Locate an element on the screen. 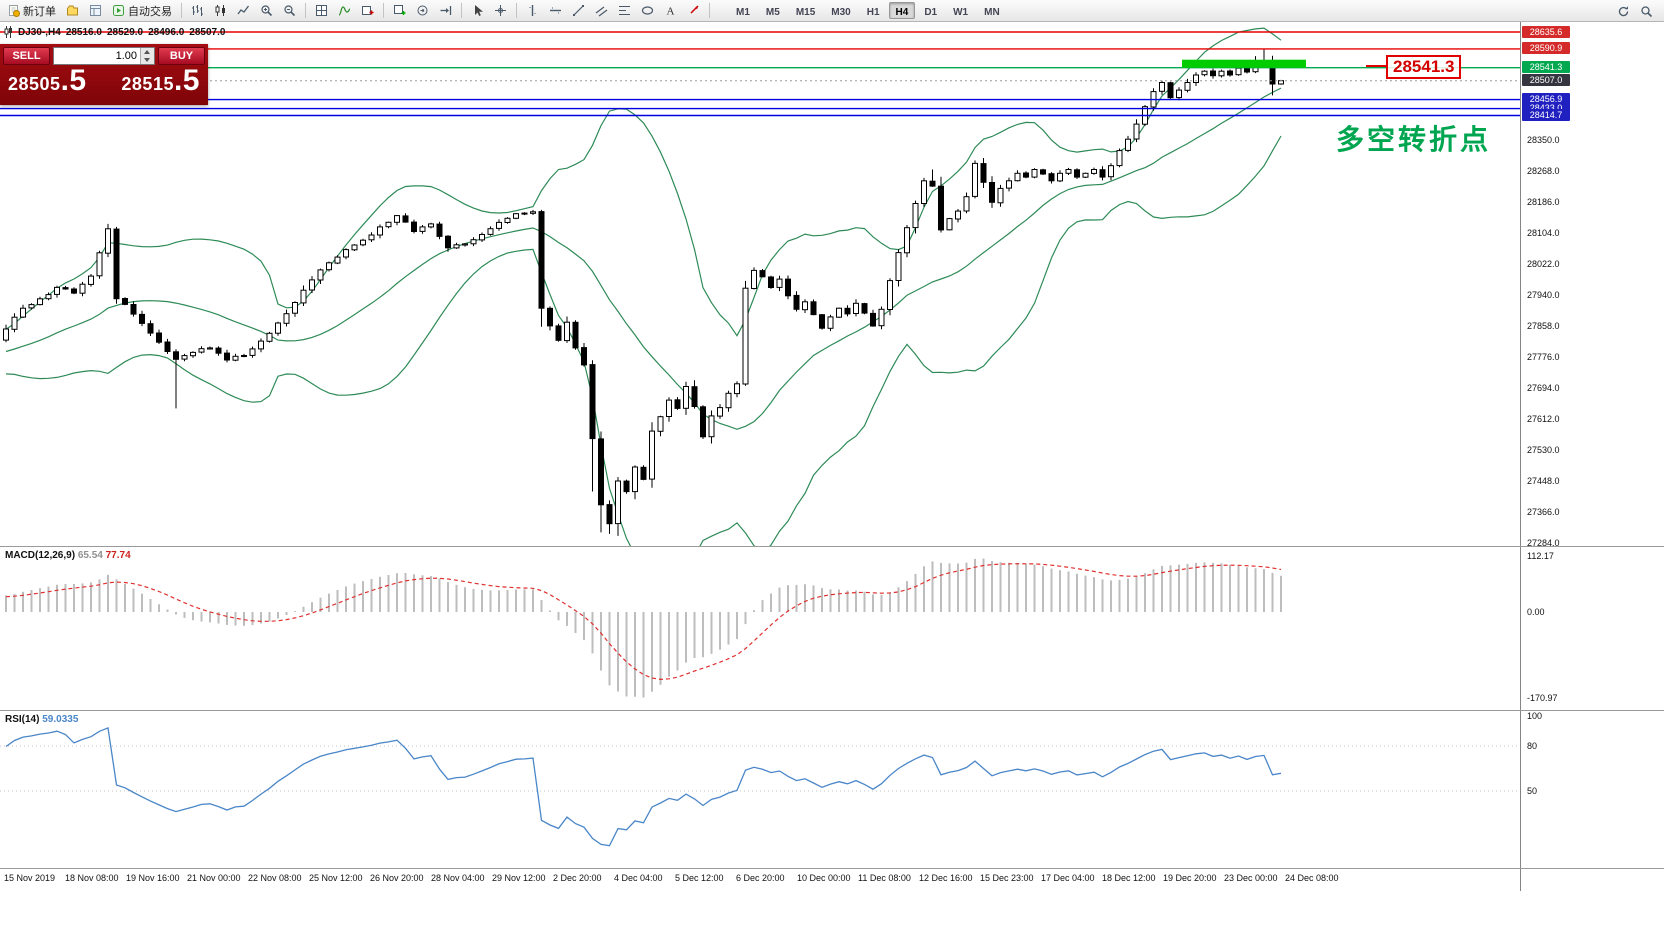 The image size is (1664, 945). channel-button is located at coordinates (601, 10).